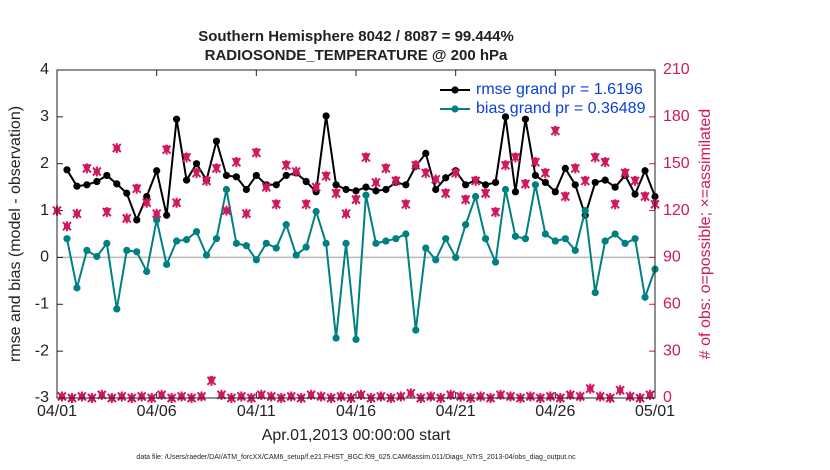 The width and height of the screenshot is (830, 470). What do you see at coordinates (705, 234) in the screenshot?
I see `y2-axis-label: # of obs: o=possible; ×=assimilated` at bounding box center [705, 234].